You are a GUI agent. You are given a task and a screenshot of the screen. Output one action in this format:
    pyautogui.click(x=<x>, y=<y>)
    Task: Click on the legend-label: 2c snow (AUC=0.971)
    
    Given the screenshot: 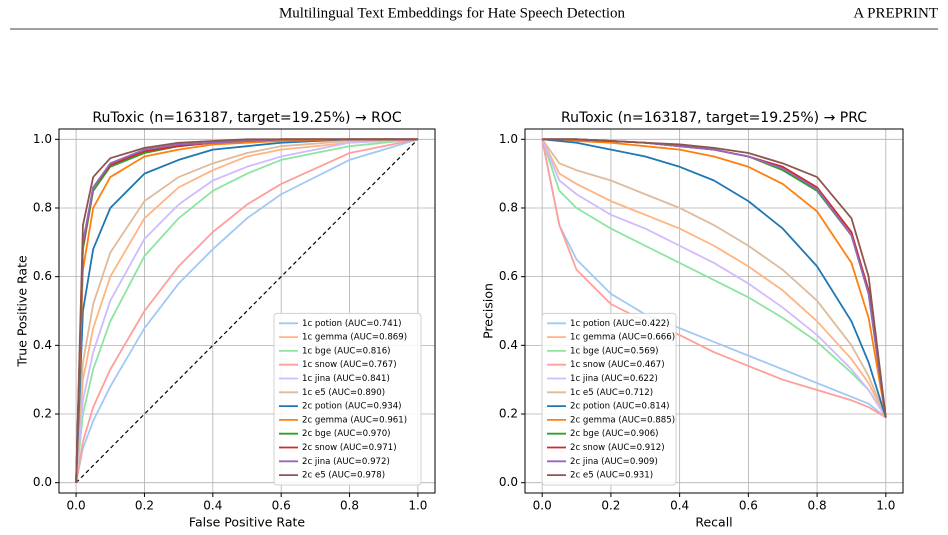 What is the action you would take?
    pyautogui.click(x=349, y=448)
    